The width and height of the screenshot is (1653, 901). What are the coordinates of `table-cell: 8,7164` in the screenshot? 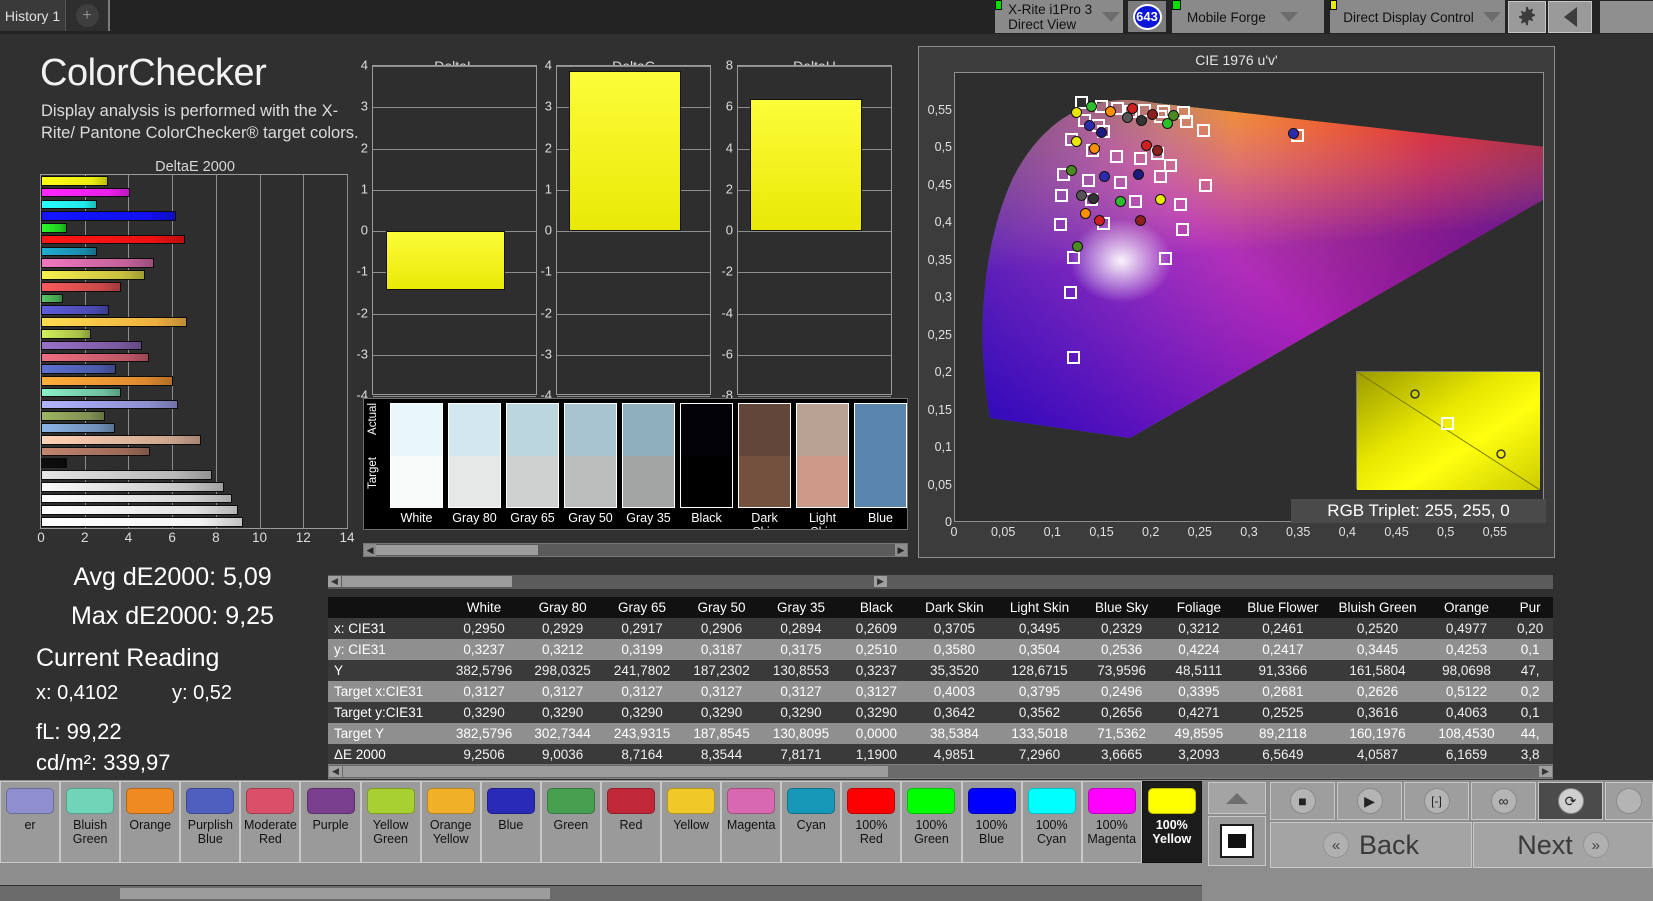 It's located at (642, 754).